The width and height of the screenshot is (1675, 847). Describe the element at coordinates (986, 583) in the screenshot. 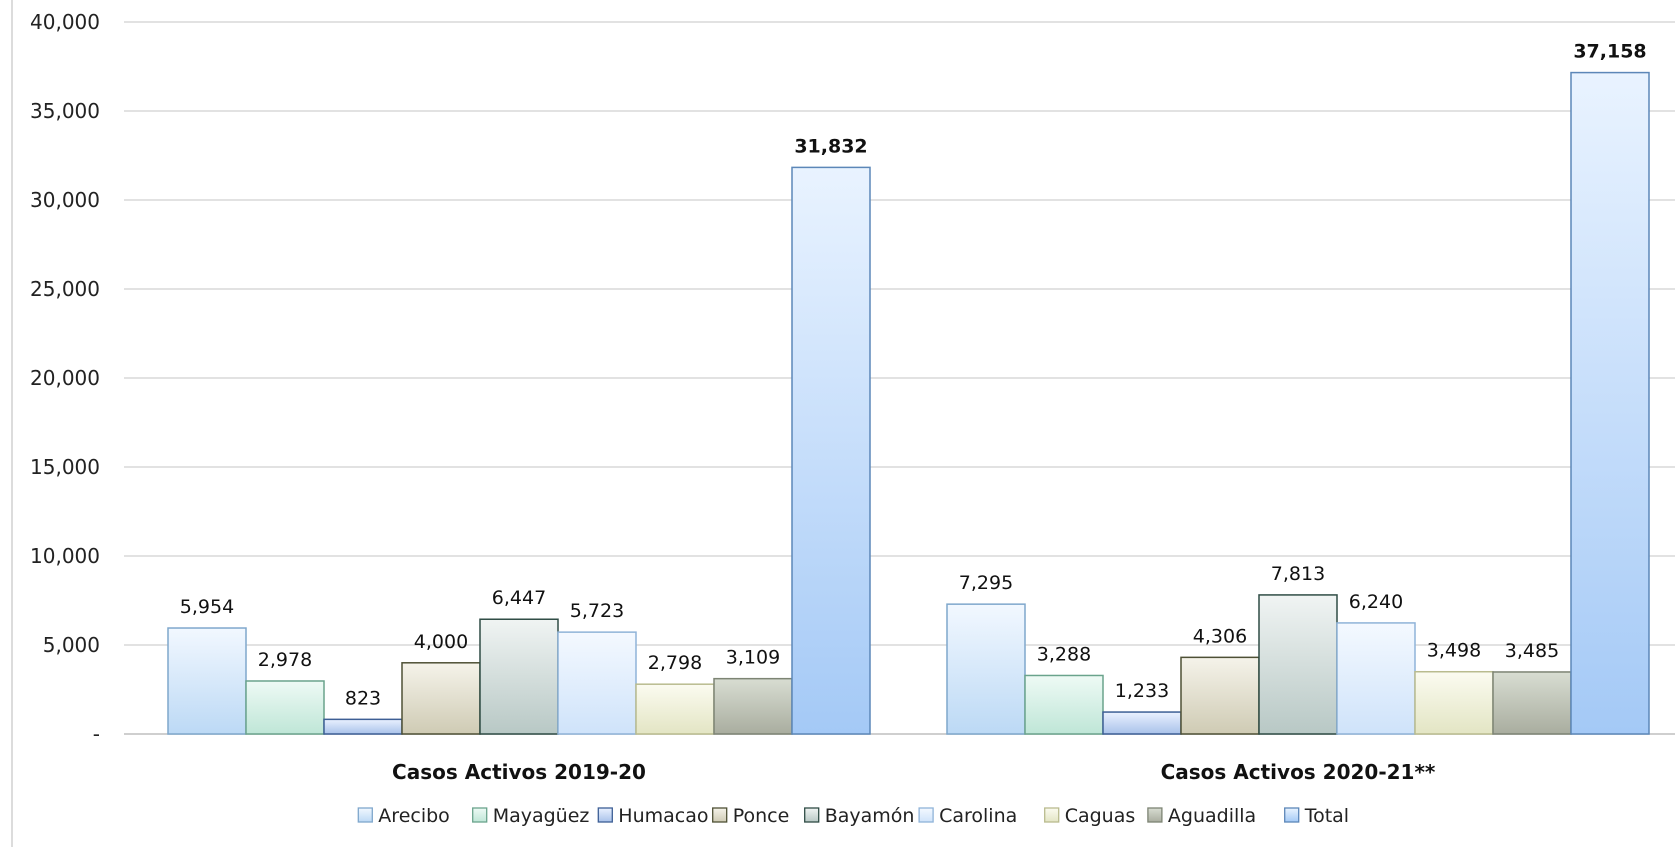

I see `data-label-arecibo-2: 7,295` at that location.